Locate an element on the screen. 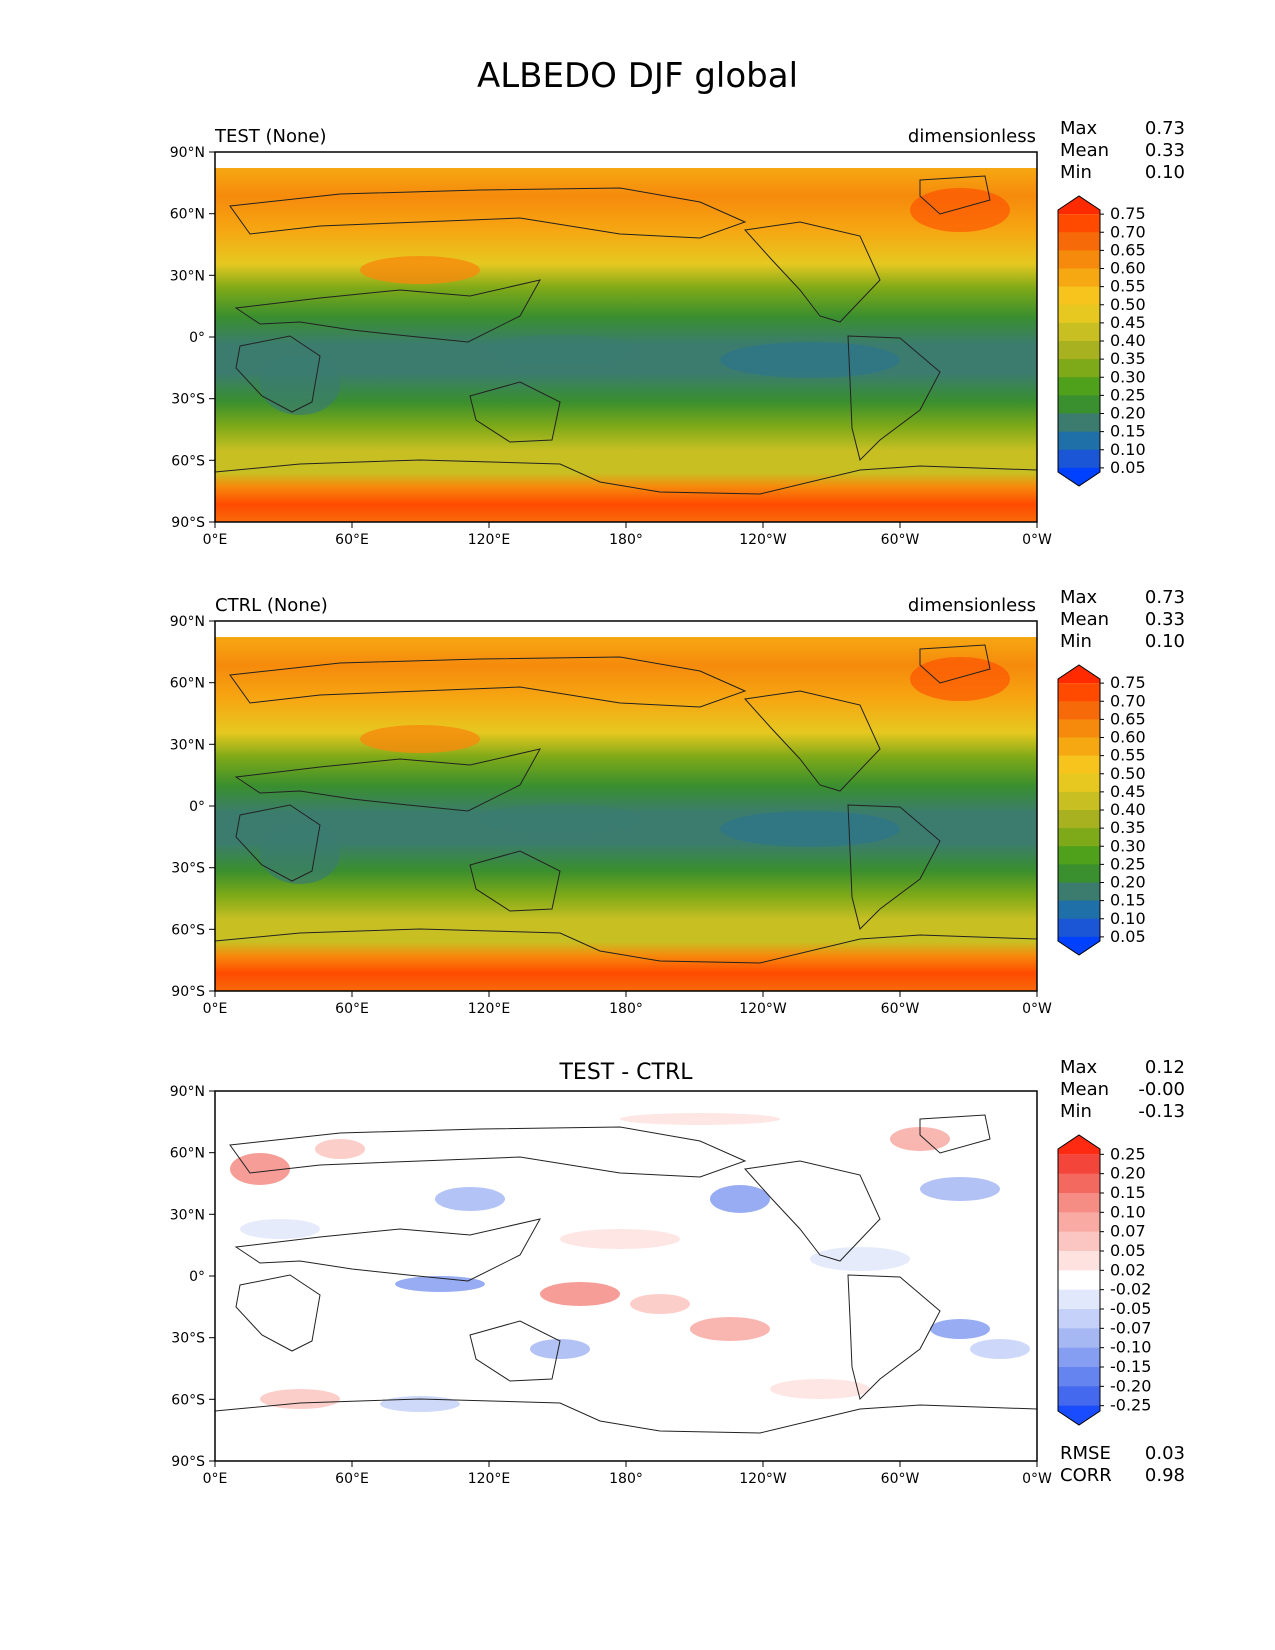 Image resolution: width=1275 pixels, height=1650 pixels. colorbar-label: 0.05 is located at coordinates (1128, 936).